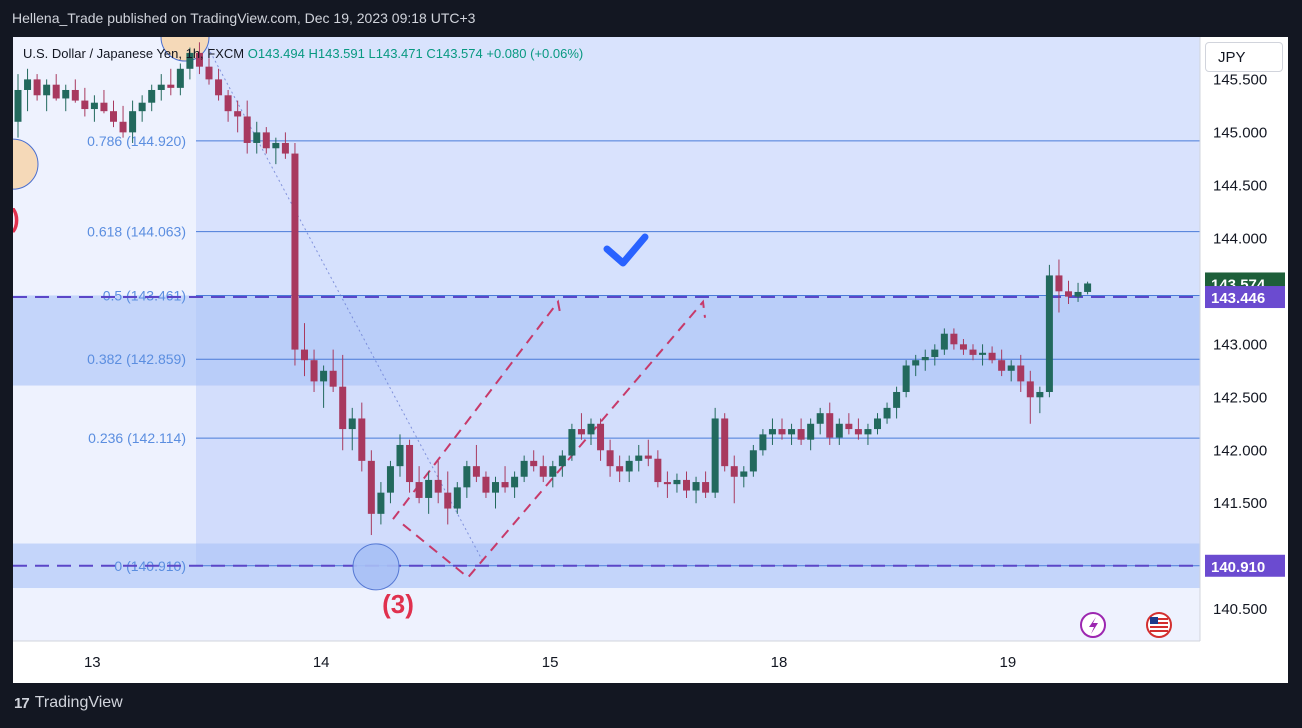 This screenshot has width=1302, height=728. Describe the element at coordinates (650, 662) in the screenshot. I see `time-axis` at that location.